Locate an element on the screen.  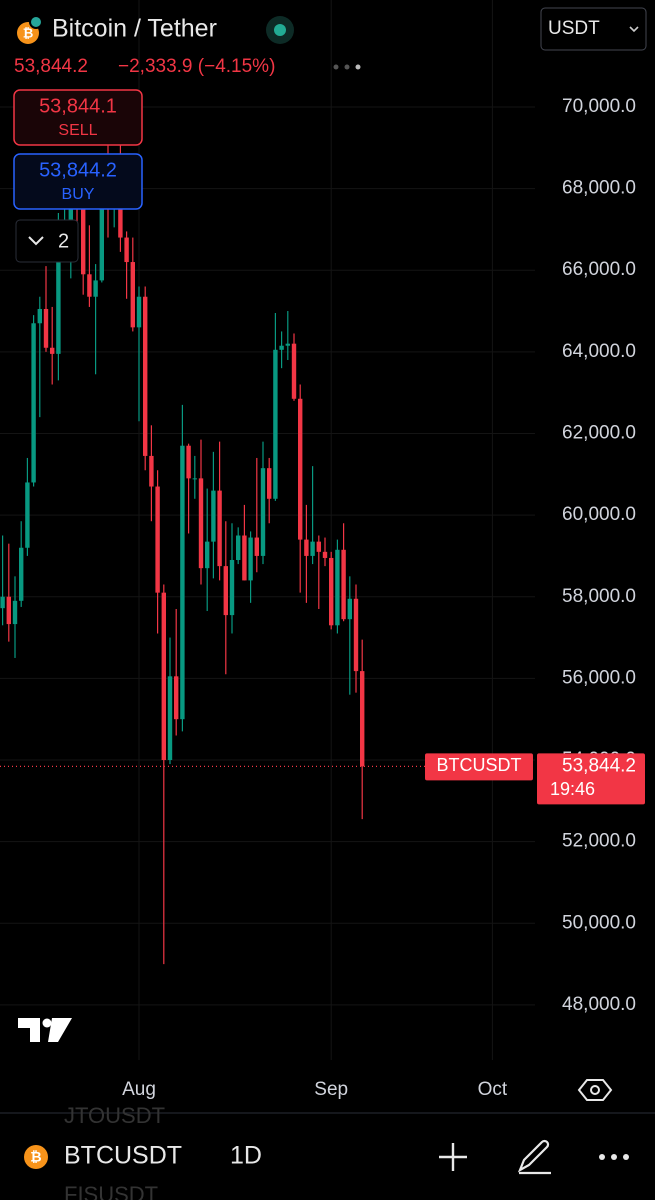
buy-price: 53,844.2 is located at coordinates (78, 170).